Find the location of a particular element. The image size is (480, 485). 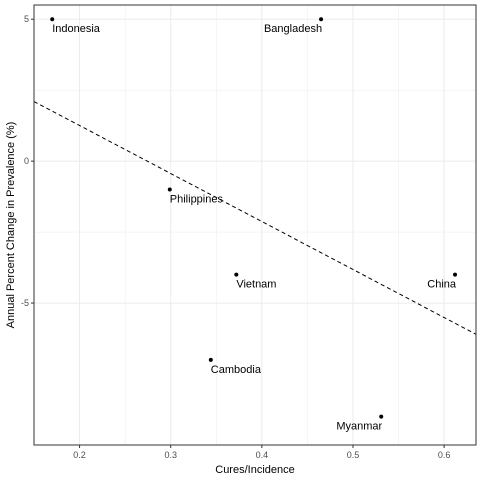

point-label: China is located at coordinates (442, 285).